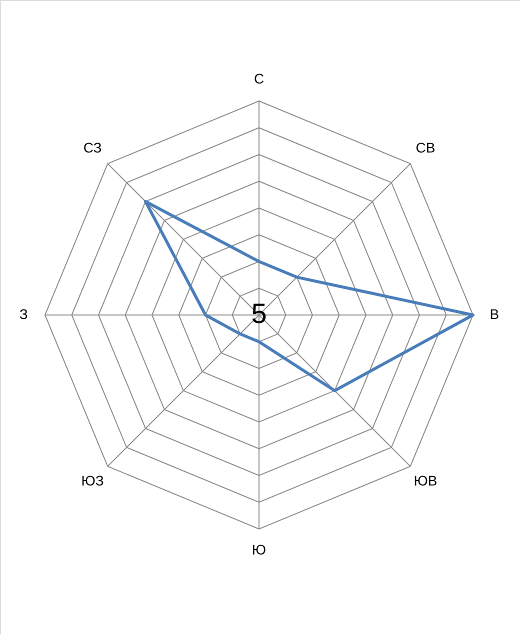 The height and width of the screenshot is (634, 520). What do you see at coordinates (495, 314) in the screenshot?
I see `spoke-label: В` at bounding box center [495, 314].